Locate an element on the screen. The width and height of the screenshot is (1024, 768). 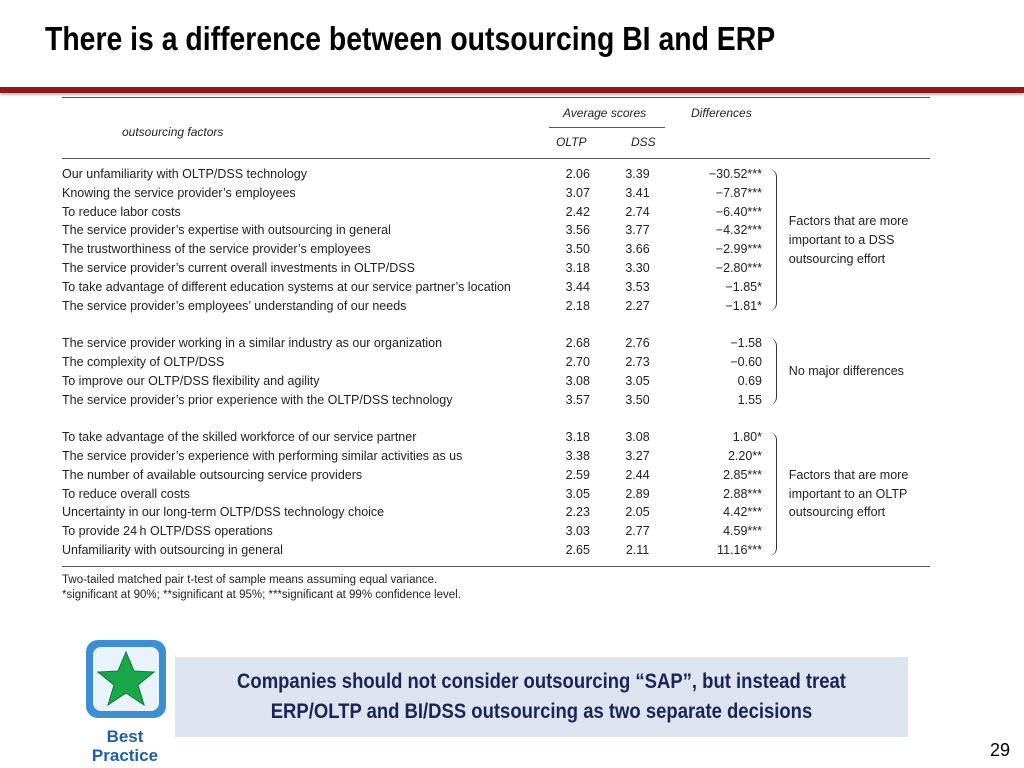
oltp-cell: 2.70 is located at coordinates (577, 361).